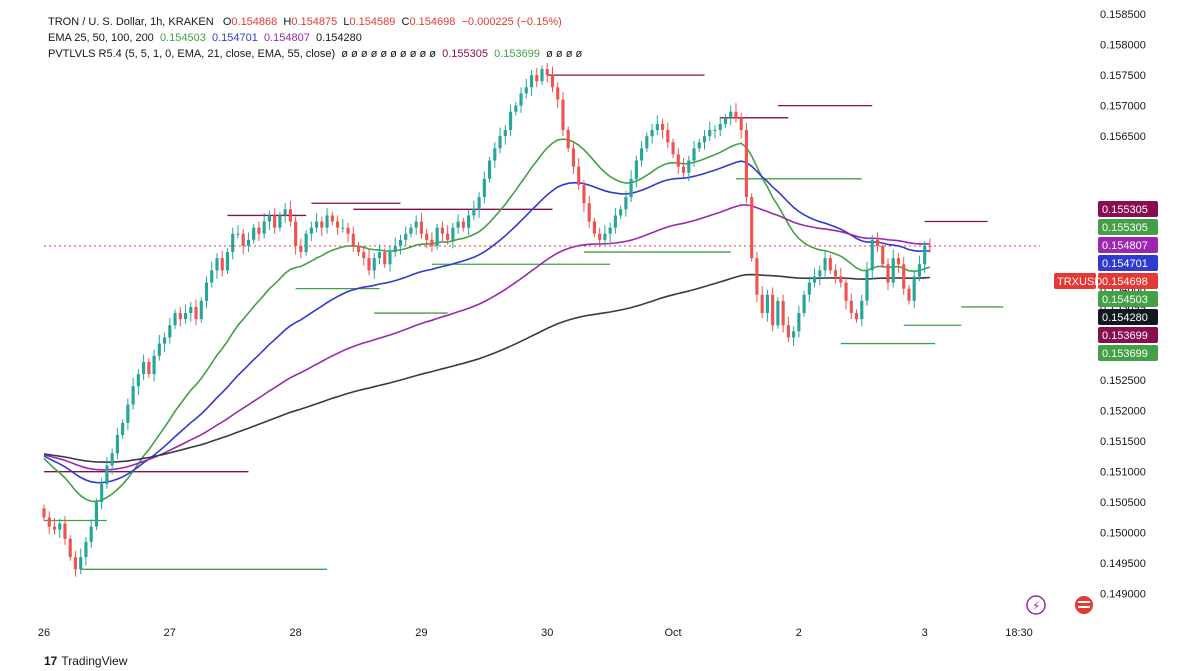  What do you see at coordinates (1125, 210) in the screenshot?
I see `price-tag-label: 0.155305` at bounding box center [1125, 210].